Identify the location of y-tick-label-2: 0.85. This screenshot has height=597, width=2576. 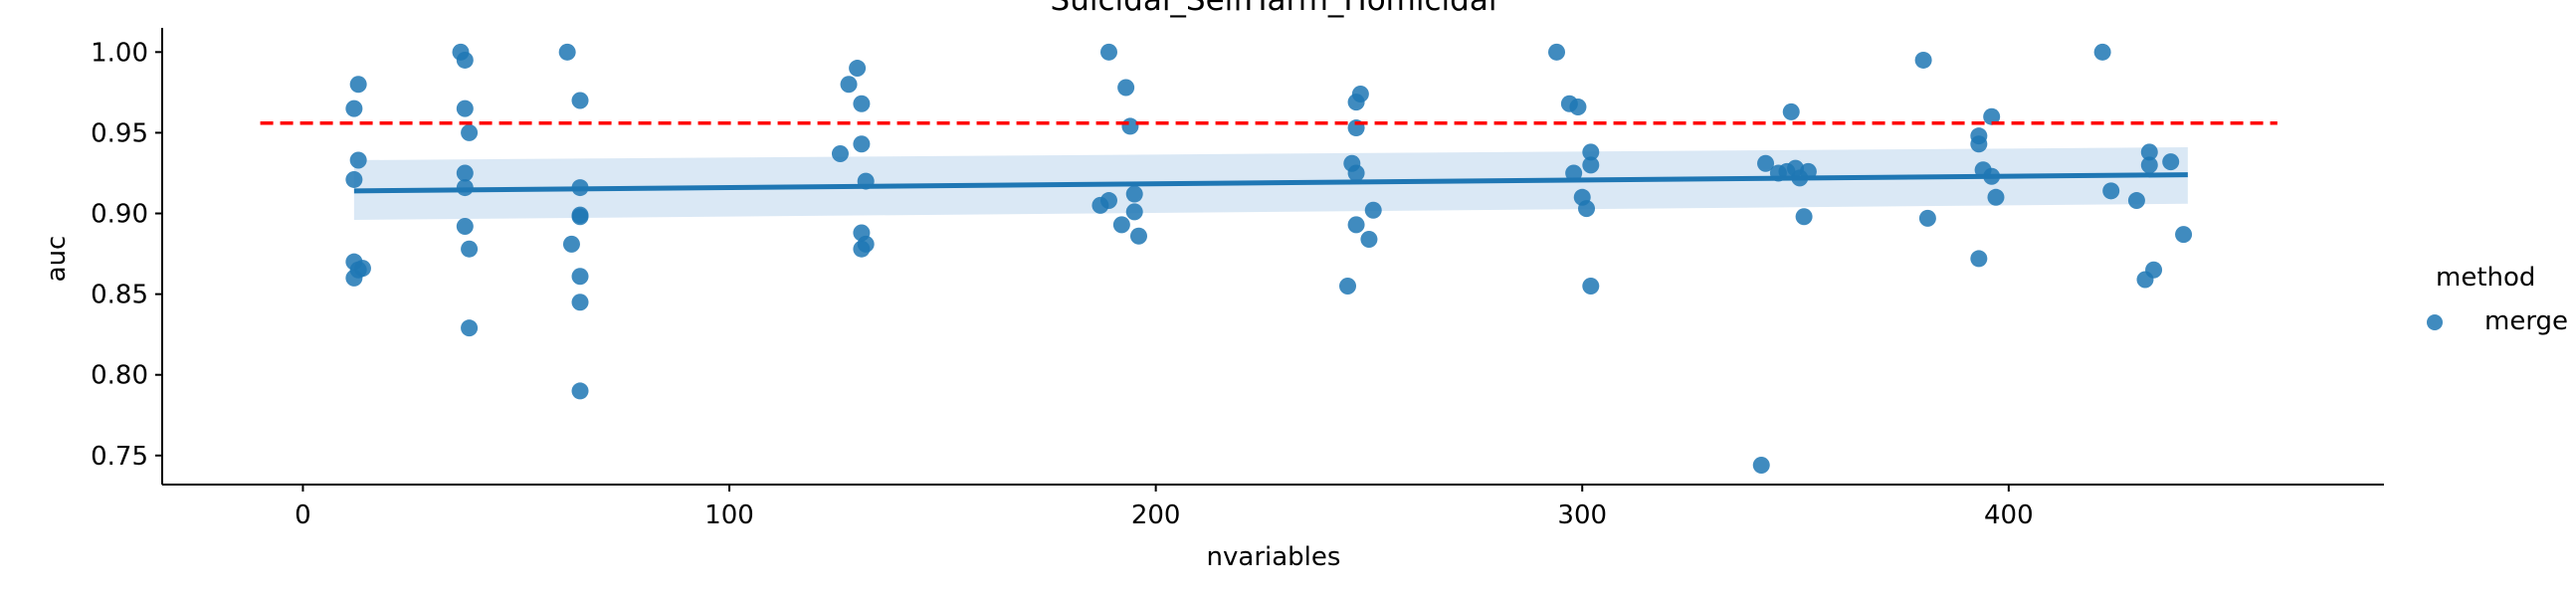
(119, 295).